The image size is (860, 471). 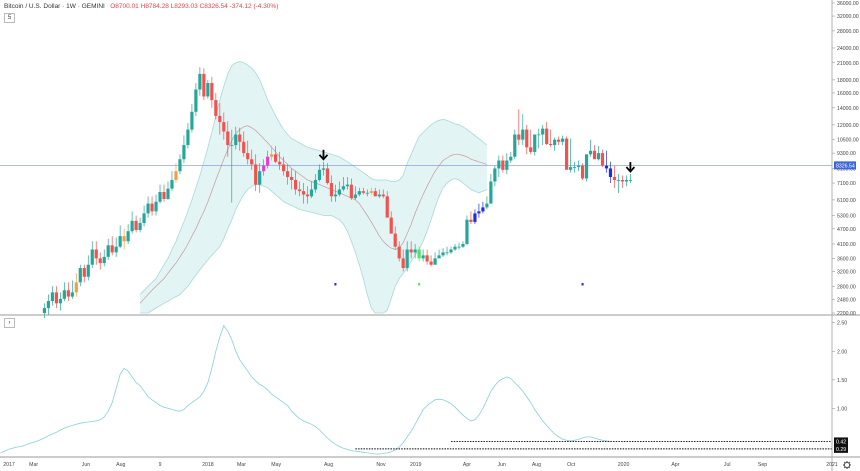 I want to click on indicator-toggle-button: 5, so click(x=9, y=18).